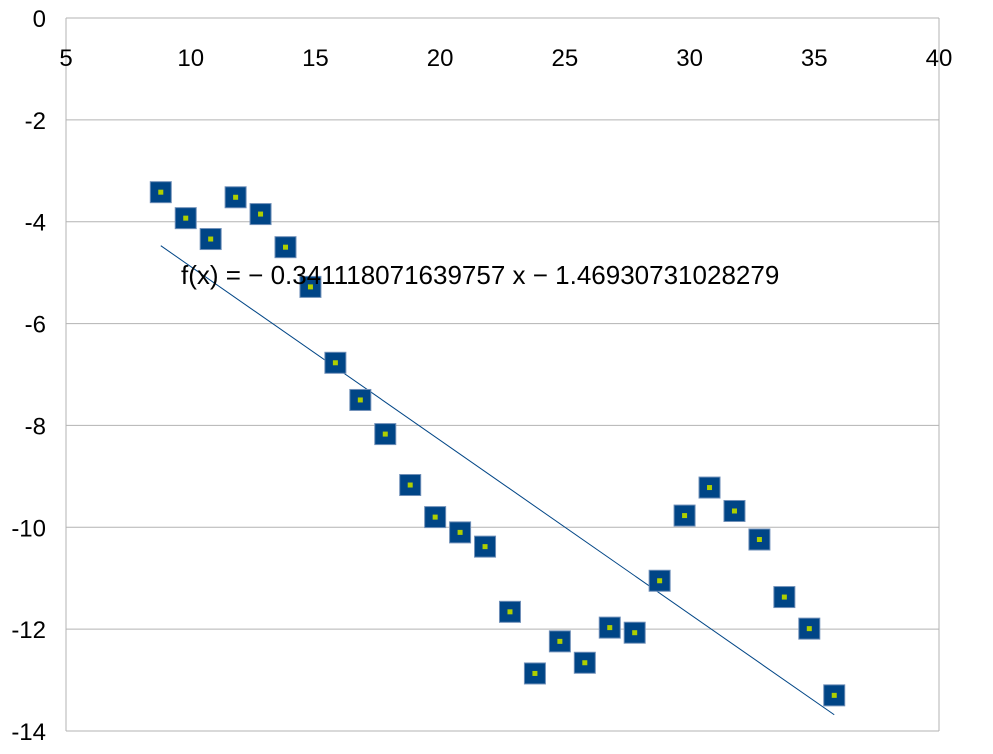 This screenshot has height=754, width=993. Describe the element at coordinates (939, 58) in the screenshot. I see `x-tick-label: 40` at that location.